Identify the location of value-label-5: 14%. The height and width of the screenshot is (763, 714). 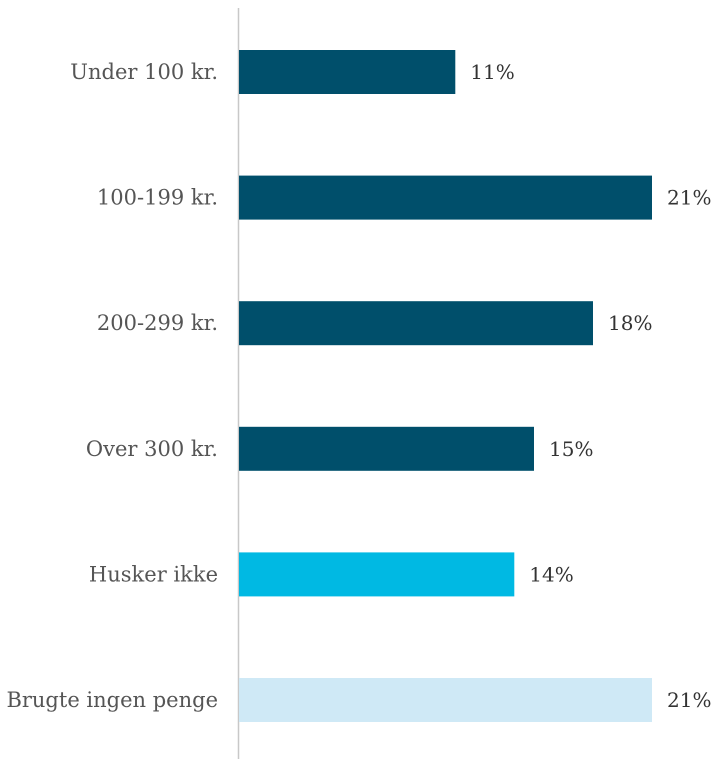
(551, 574).